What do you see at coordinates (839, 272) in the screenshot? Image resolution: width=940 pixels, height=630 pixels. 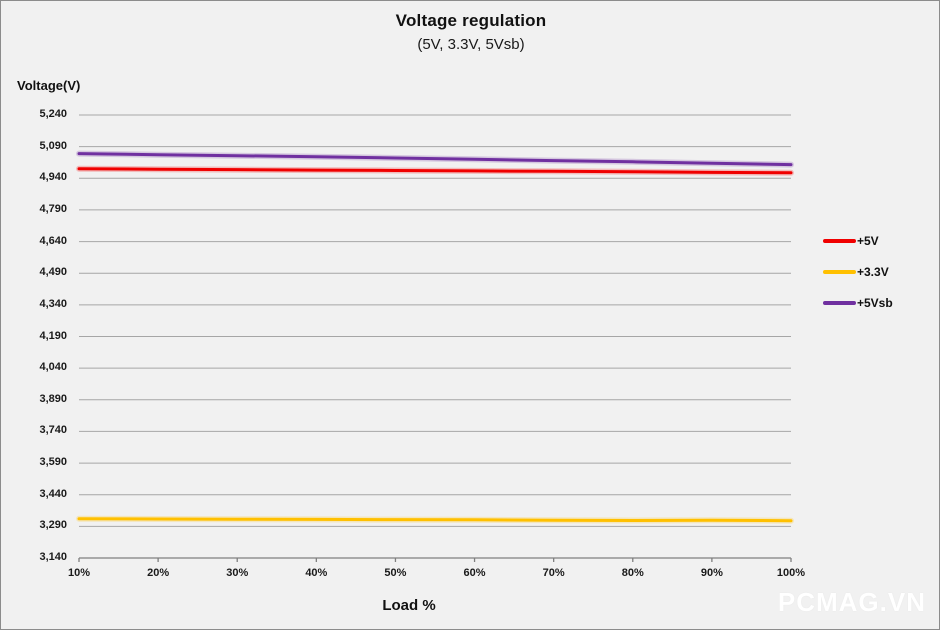 I see `legend-swatch-3v3` at bounding box center [839, 272].